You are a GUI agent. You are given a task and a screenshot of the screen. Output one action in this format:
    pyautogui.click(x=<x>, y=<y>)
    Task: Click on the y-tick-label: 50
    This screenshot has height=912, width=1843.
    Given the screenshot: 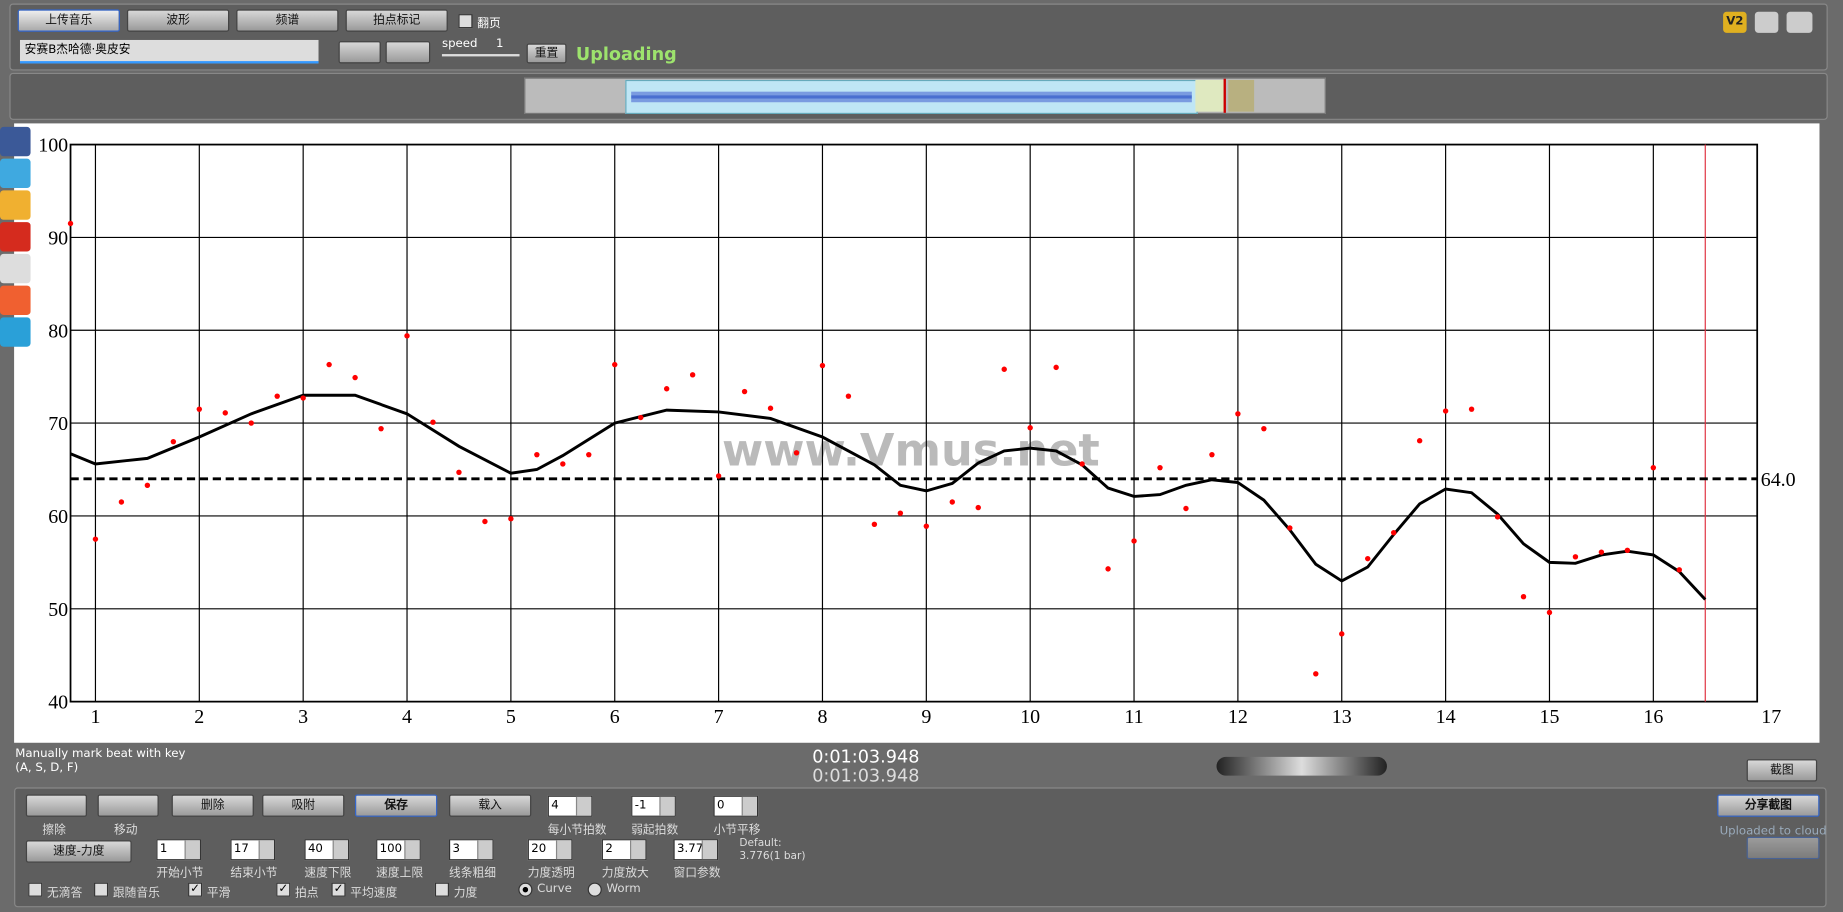 What is the action you would take?
    pyautogui.click(x=58, y=610)
    